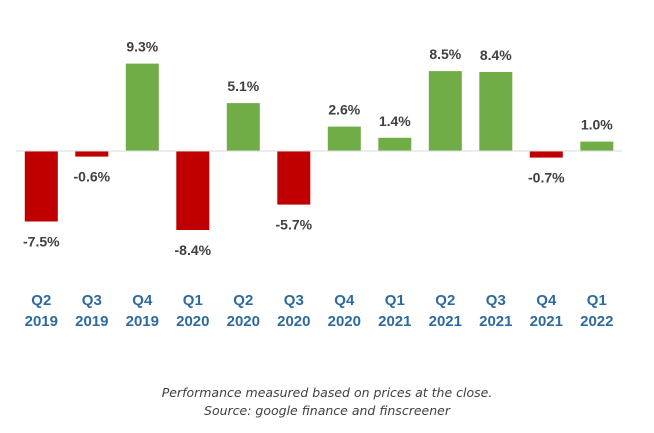 Image resolution: width=654 pixels, height=433 pixels. I want to click on data-label: -8.4%, so click(193, 250).